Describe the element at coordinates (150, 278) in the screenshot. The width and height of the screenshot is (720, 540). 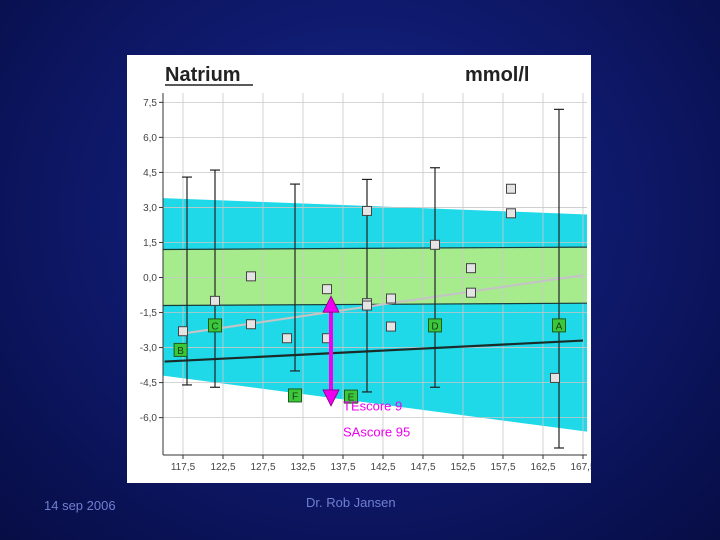
I see `y-tick-label: 0,0` at that location.